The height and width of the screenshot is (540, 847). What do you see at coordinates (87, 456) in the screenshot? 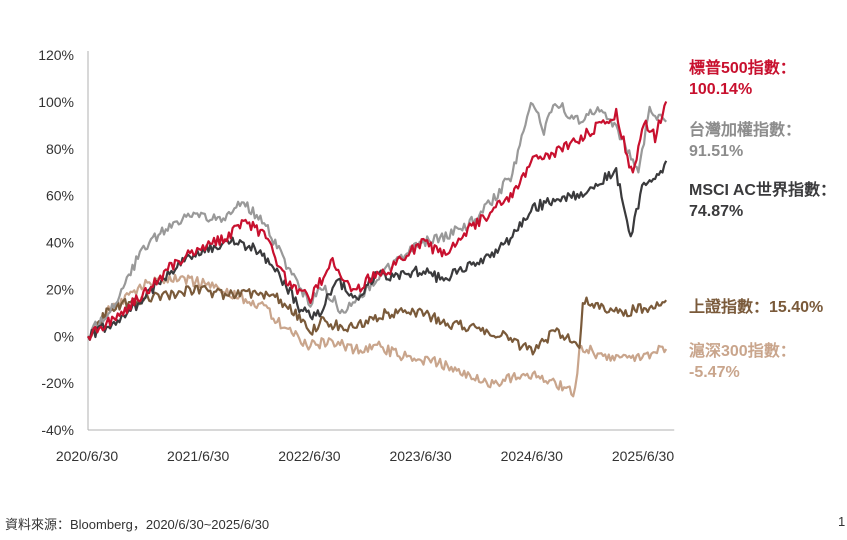
I see `x-tick-label: 2020/6/30` at bounding box center [87, 456].